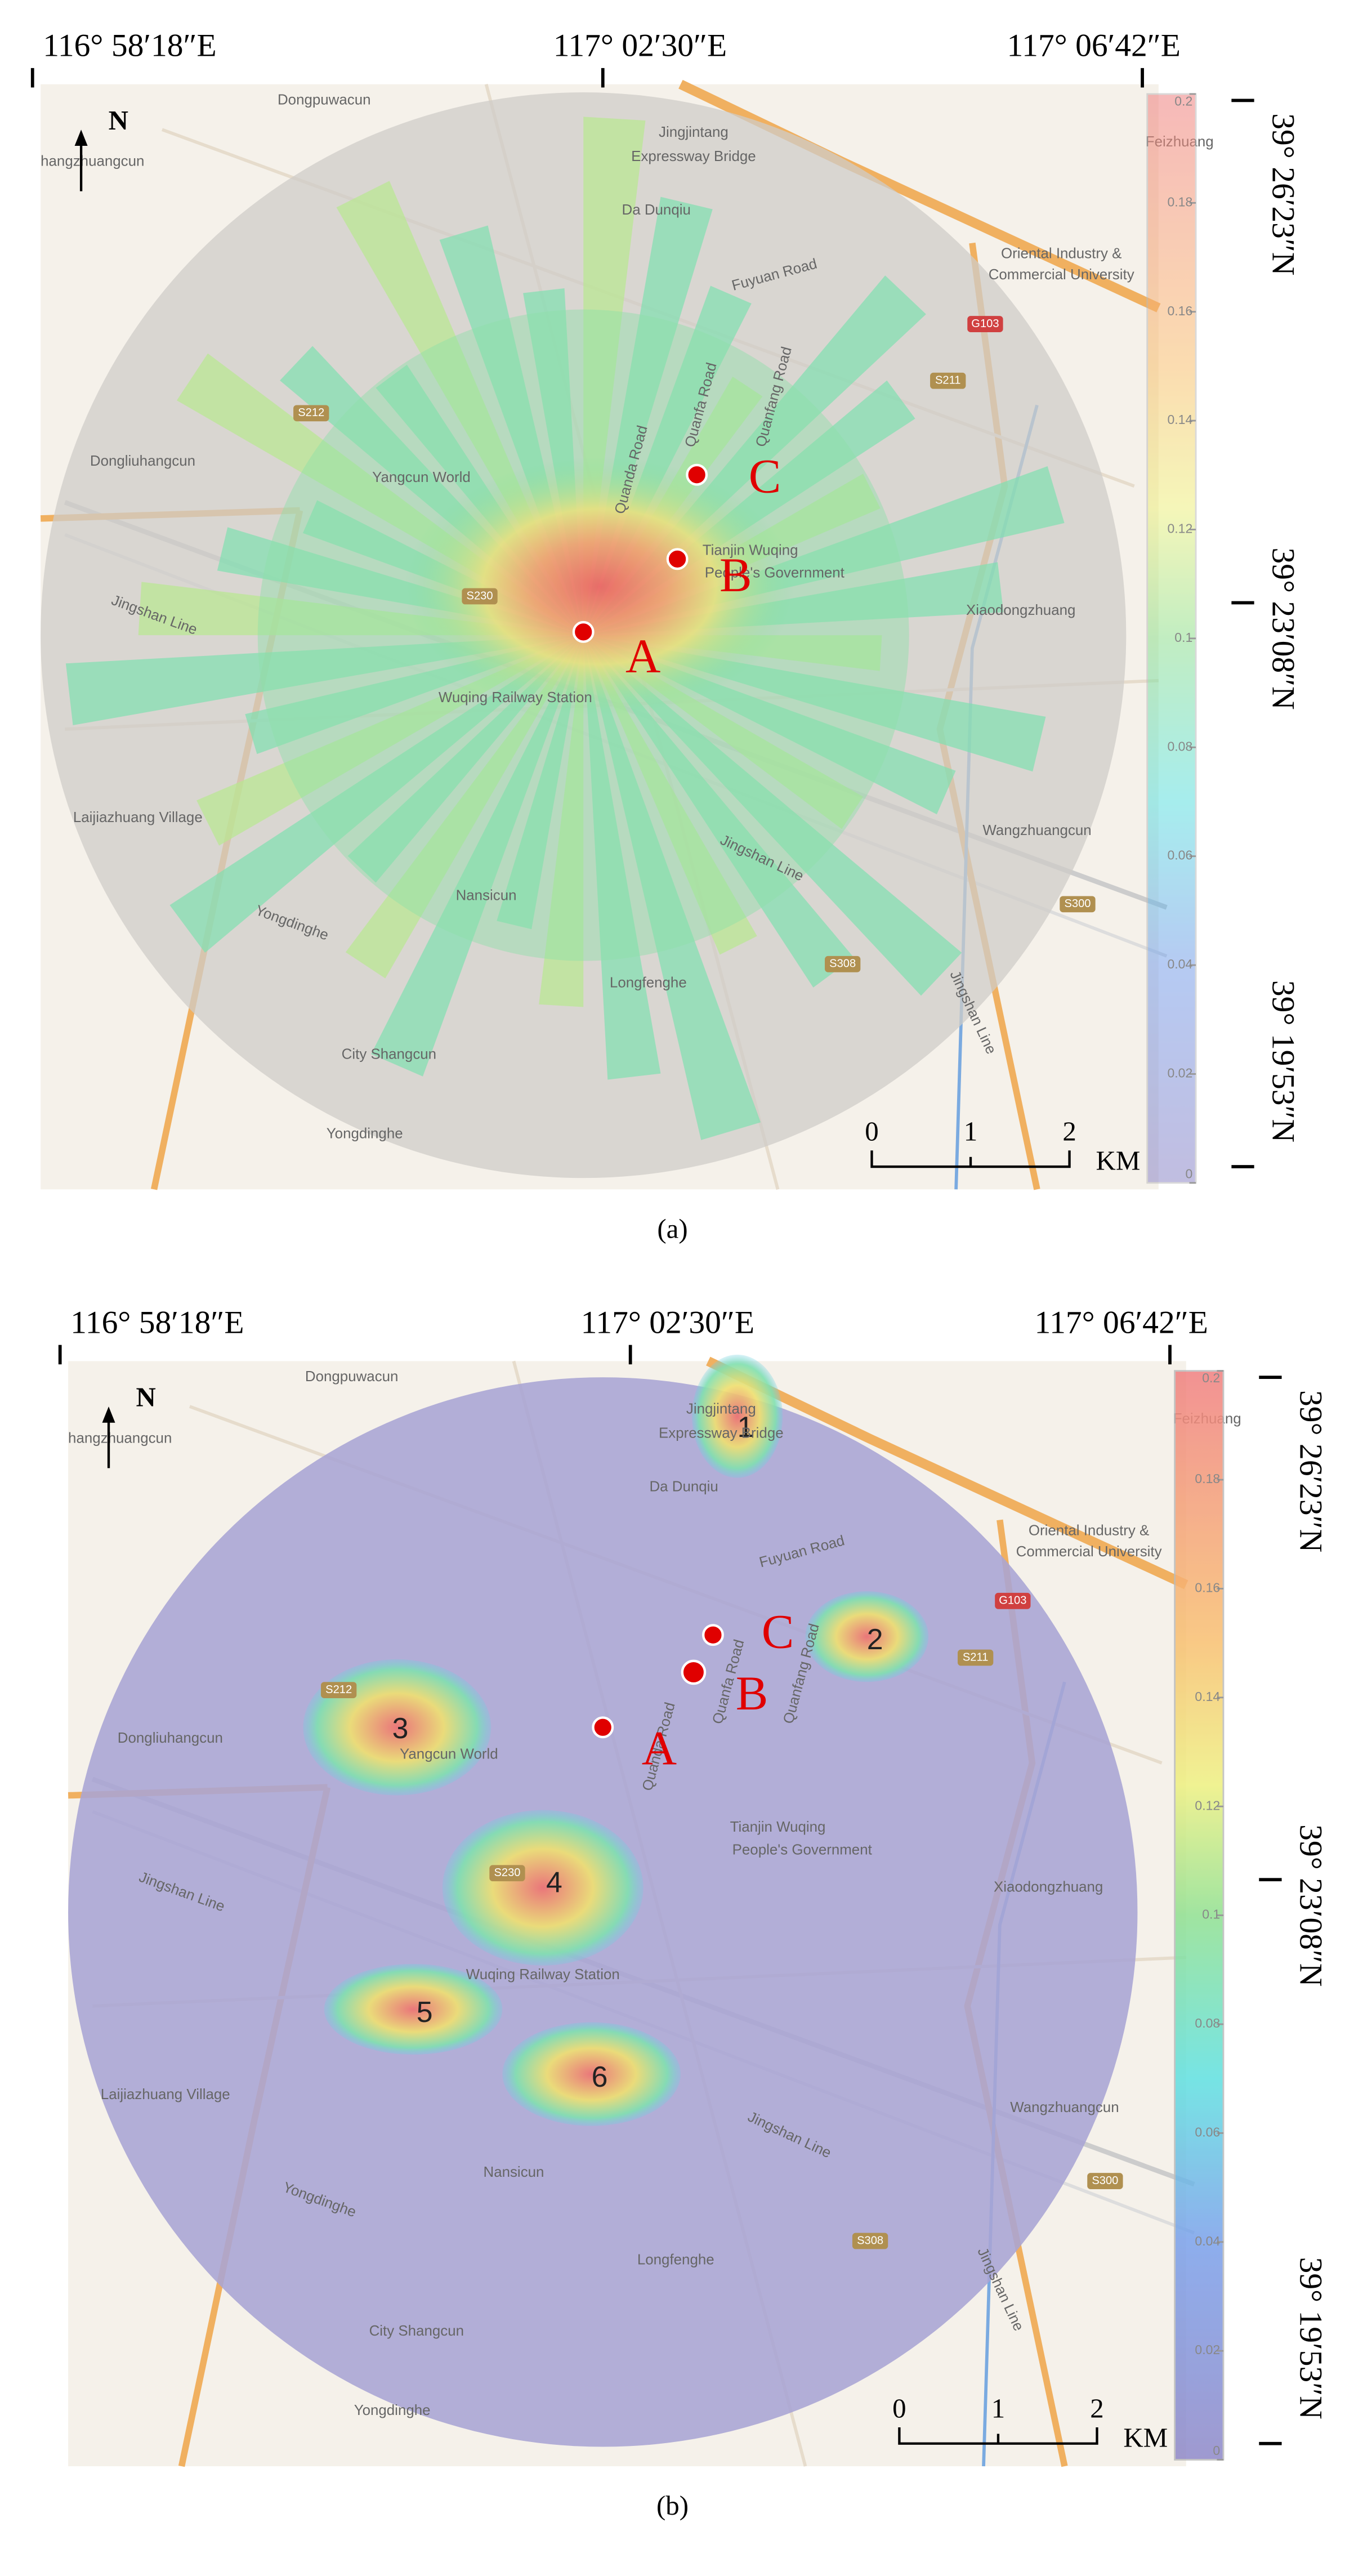 The height and width of the screenshot is (2576, 1345). What do you see at coordinates (554, 1882) in the screenshot?
I see `region-label: 4` at bounding box center [554, 1882].